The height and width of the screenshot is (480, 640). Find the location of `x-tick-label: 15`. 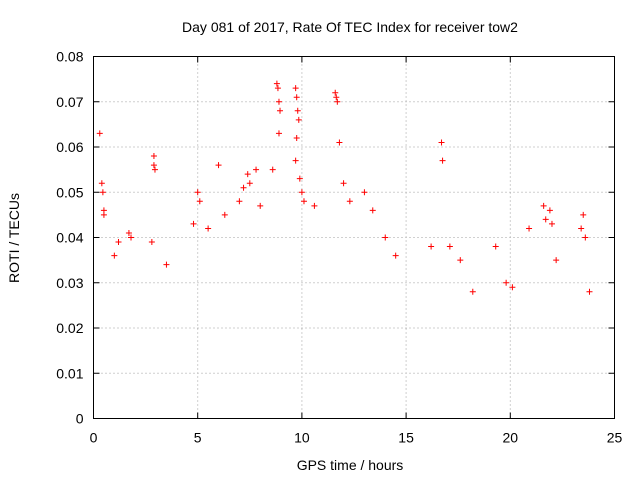

x-tick-label: 15 is located at coordinates (406, 438).